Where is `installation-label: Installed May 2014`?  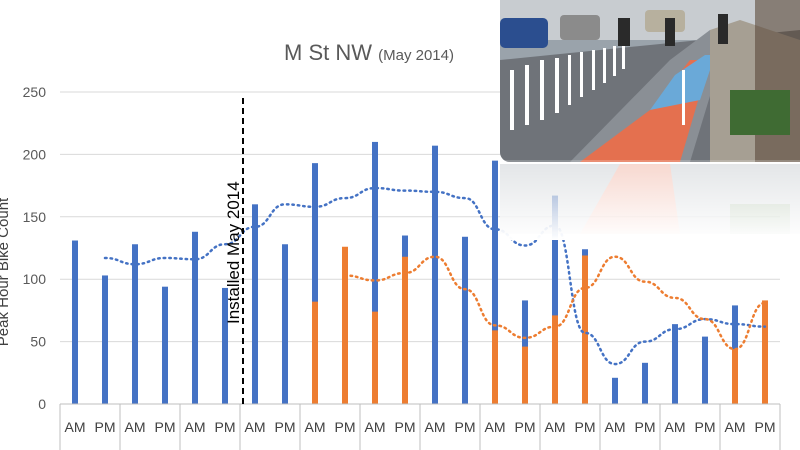
installation-label: Installed May 2014 is located at coordinates (233, 252).